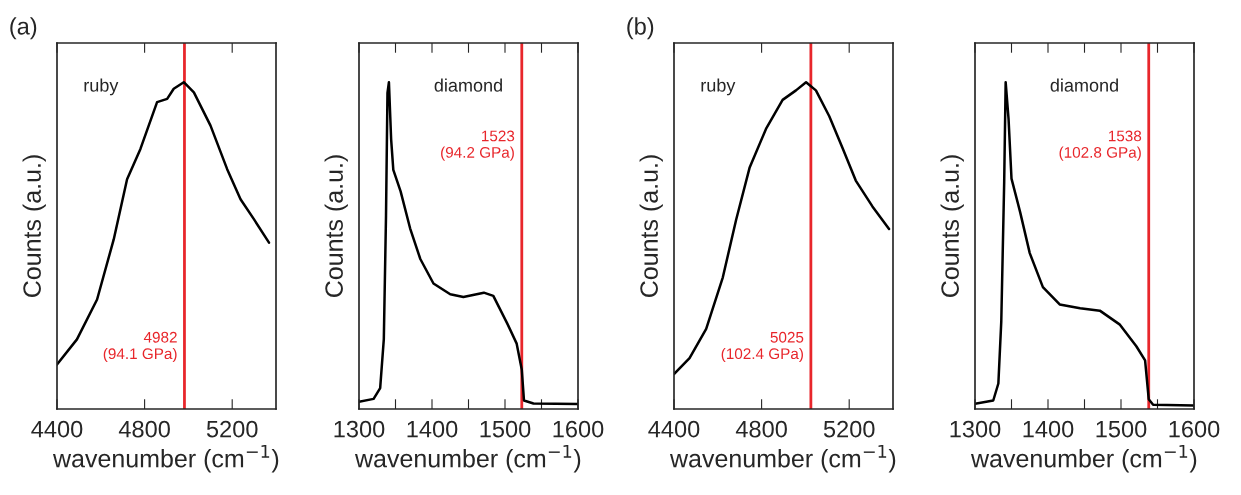 This screenshot has height=495, width=1241. What do you see at coordinates (478, 145) in the screenshot?
I see `ref-line-label: 1523 (94.2 GPa)` at bounding box center [478, 145].